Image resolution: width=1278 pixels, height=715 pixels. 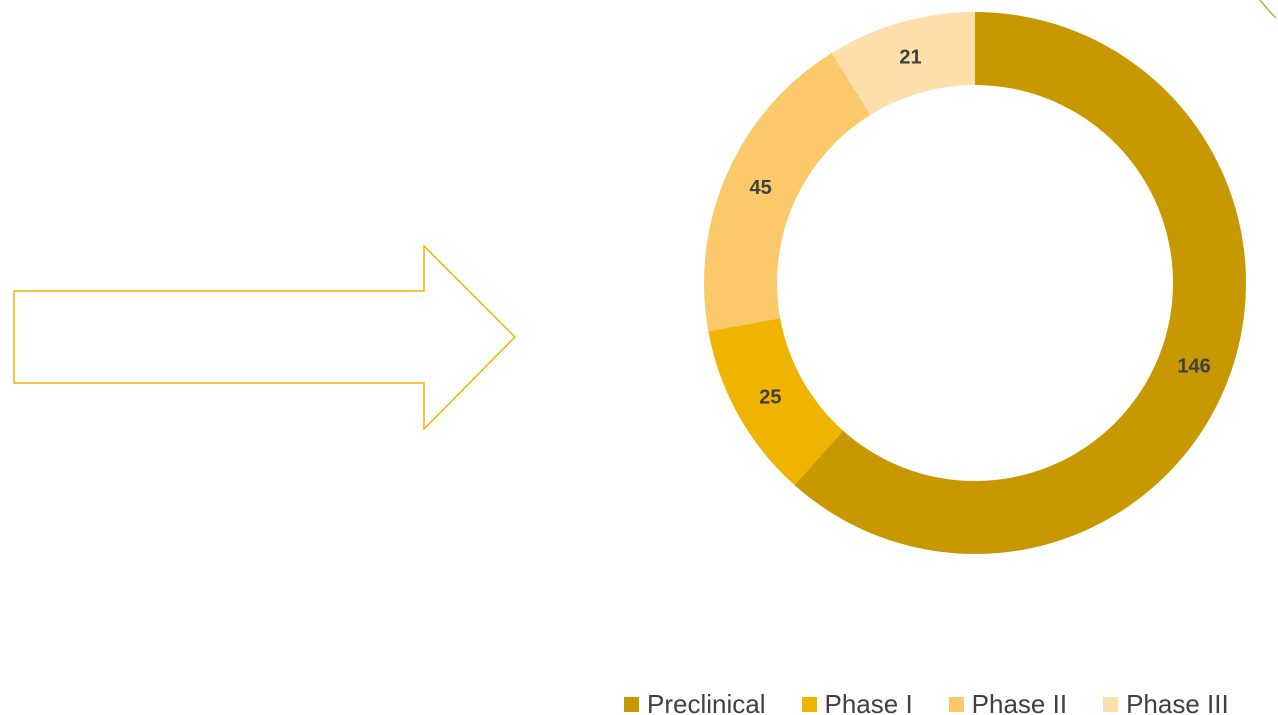 What do you see at coordinates (770, 398) in the screenshot?
I see `data-label-phase-i: 25` at bounding box center [770, 398].